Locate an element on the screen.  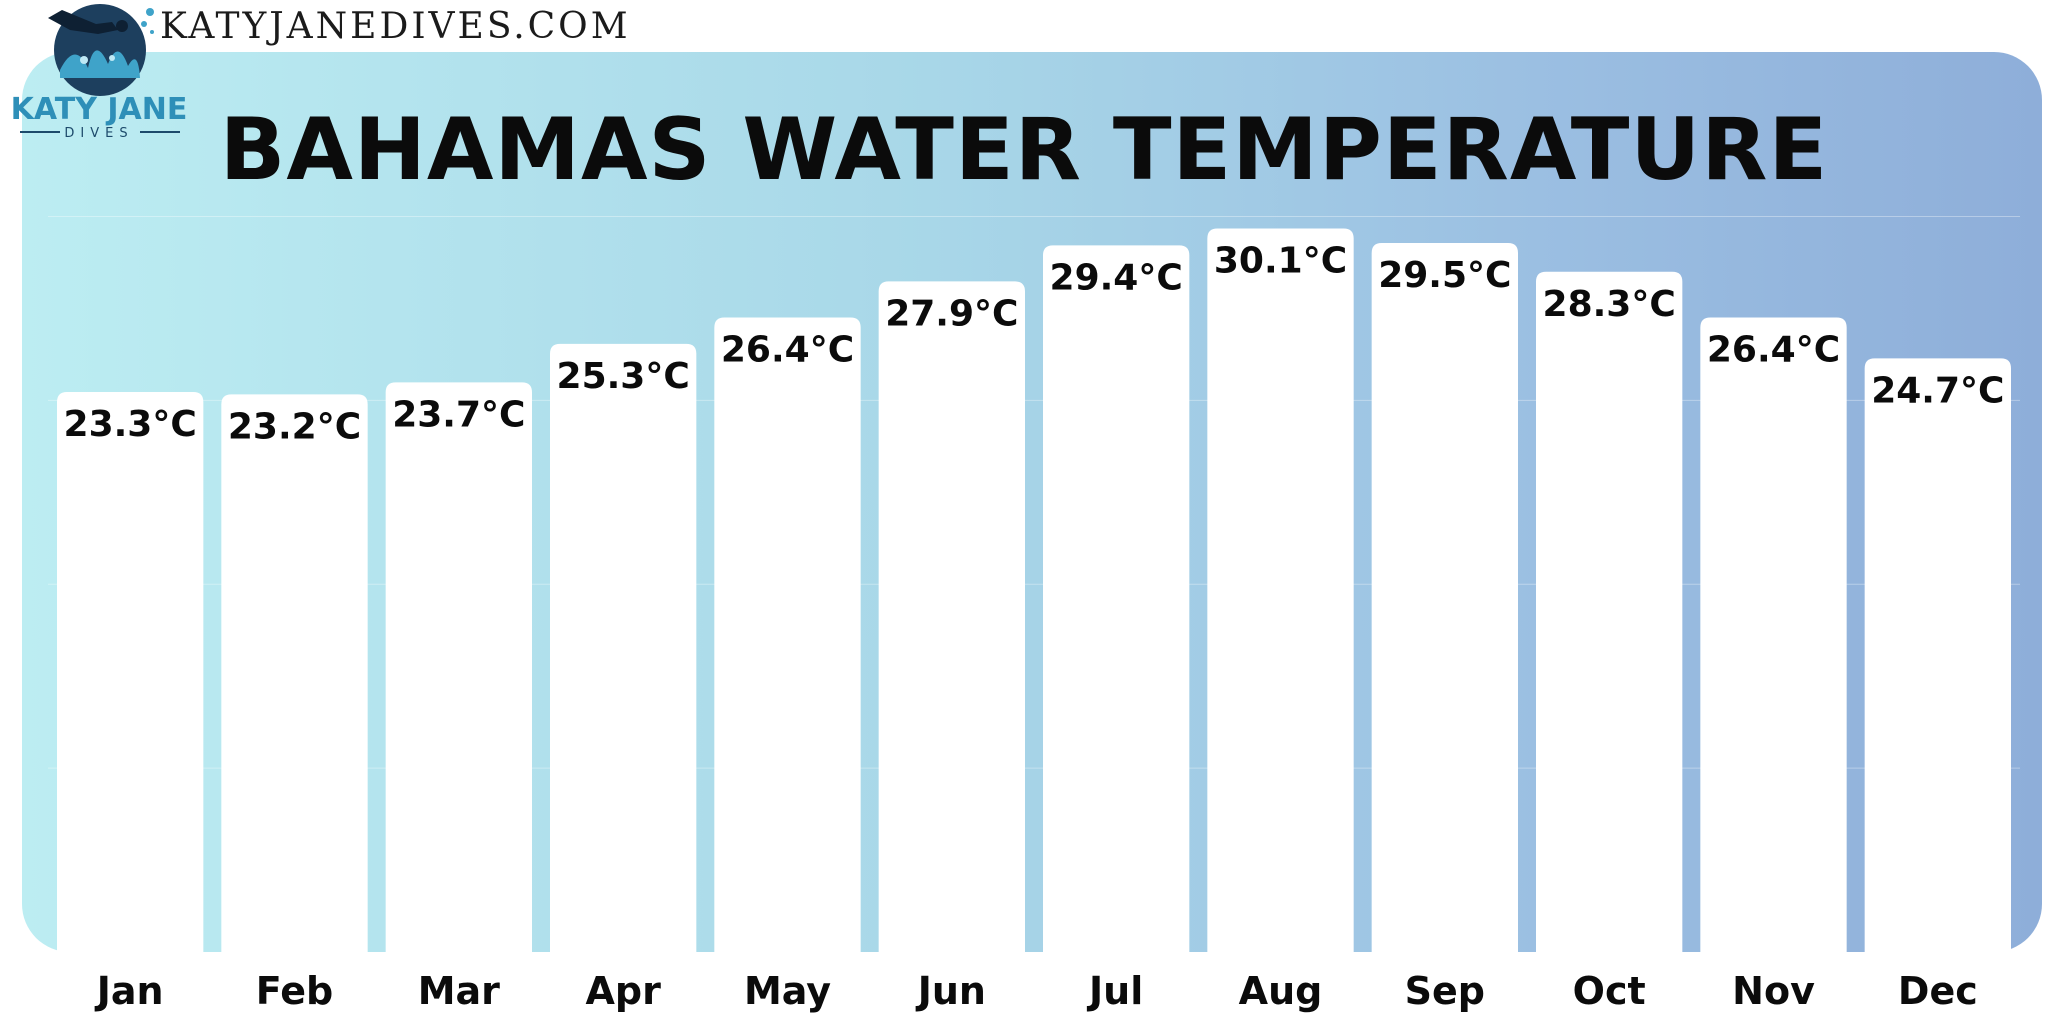
bar-aug is located at coordinates (1280, 590).